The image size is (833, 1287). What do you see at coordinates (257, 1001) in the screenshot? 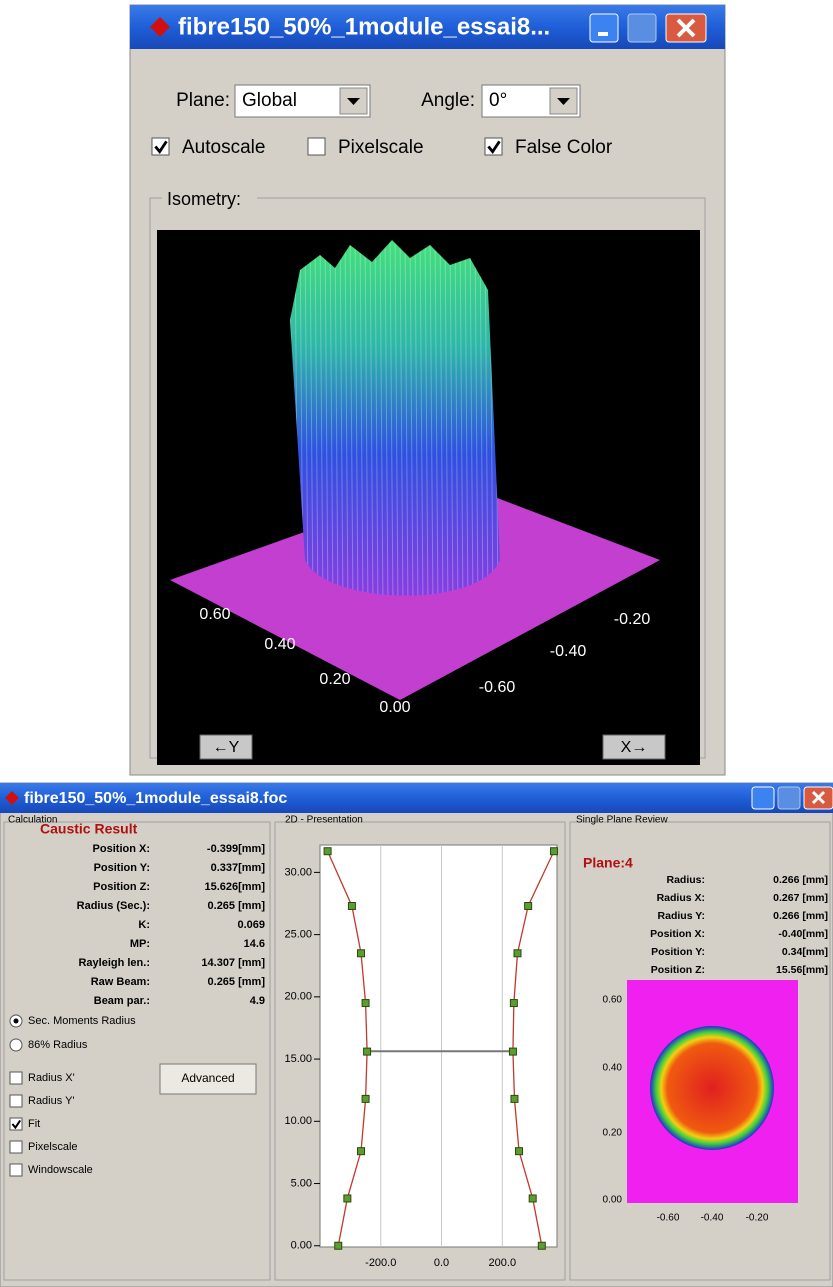
I see `field-value: 4.9` at bounding box center [257, 1001].